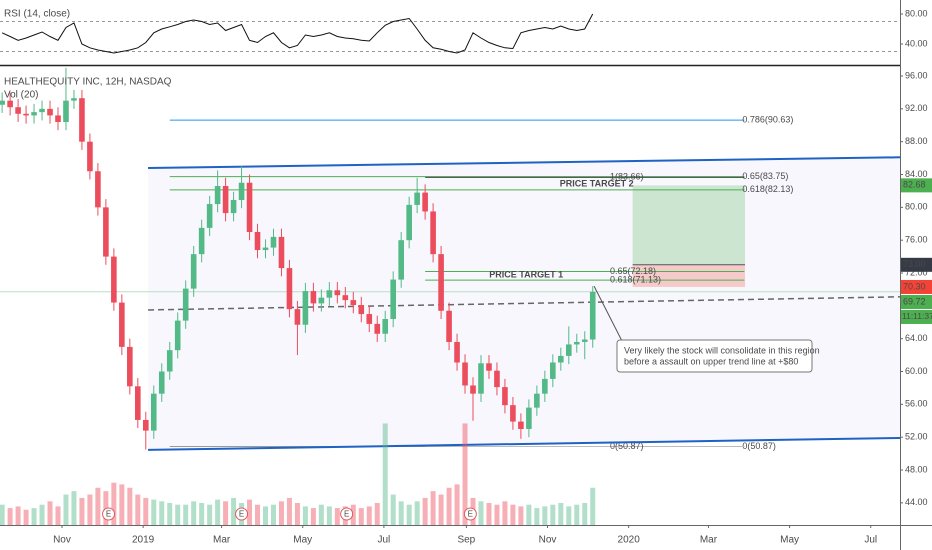  Describe the element at coordinates (297, 33) in the screenshot. I see `rsi-line` at that location.